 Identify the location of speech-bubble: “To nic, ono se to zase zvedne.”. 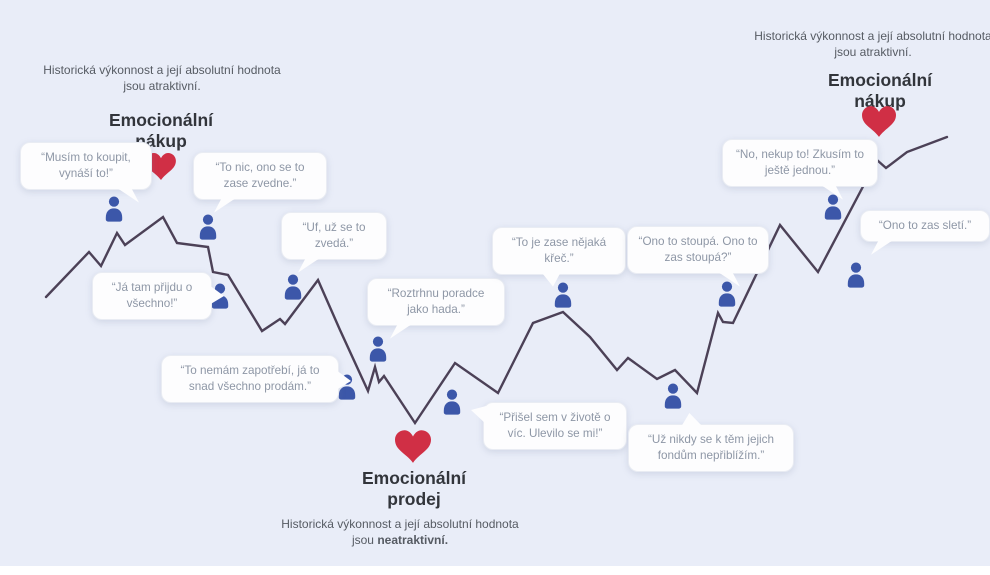
(260, 182).